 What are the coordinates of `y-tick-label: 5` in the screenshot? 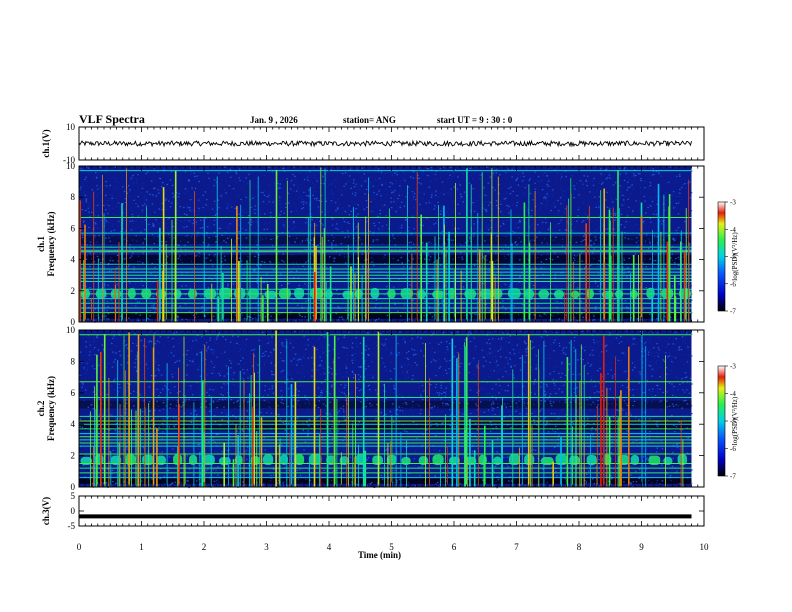 It's located at (73, 496).